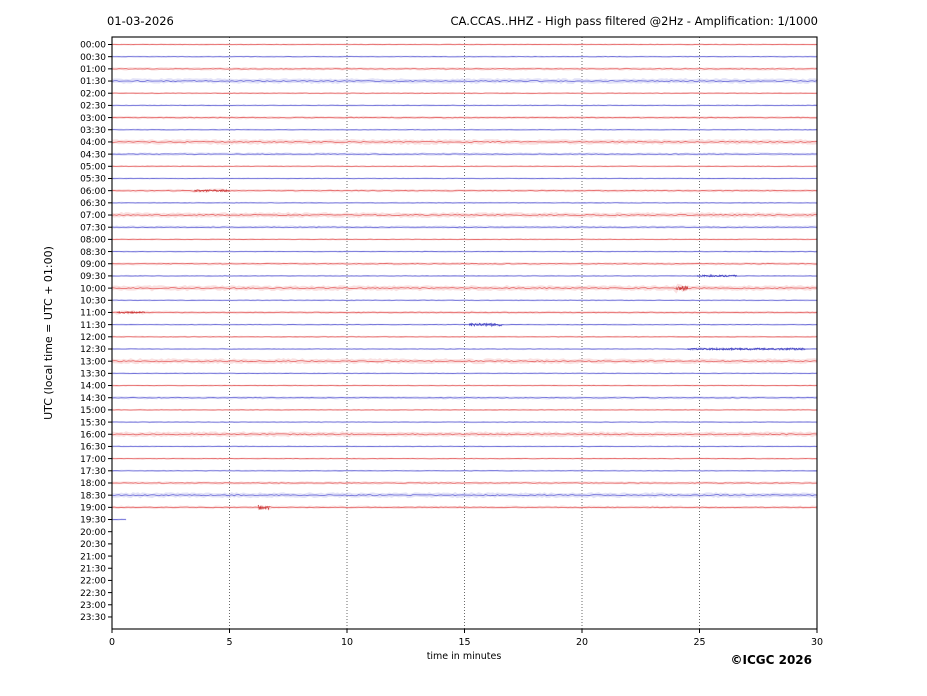  I want to click on trace-11:00, so click(464, 312).